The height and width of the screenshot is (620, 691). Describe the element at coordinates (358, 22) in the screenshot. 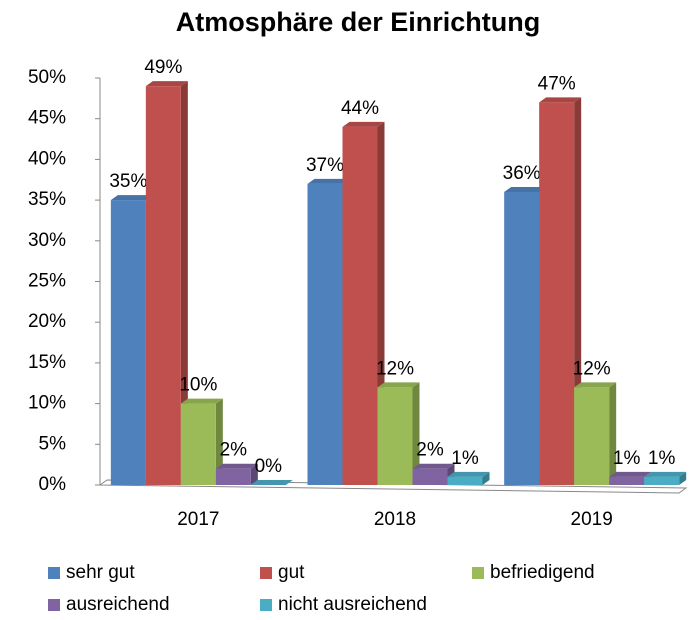

I see `chart-title: Atmosphäre der Einrichtung` at that location.